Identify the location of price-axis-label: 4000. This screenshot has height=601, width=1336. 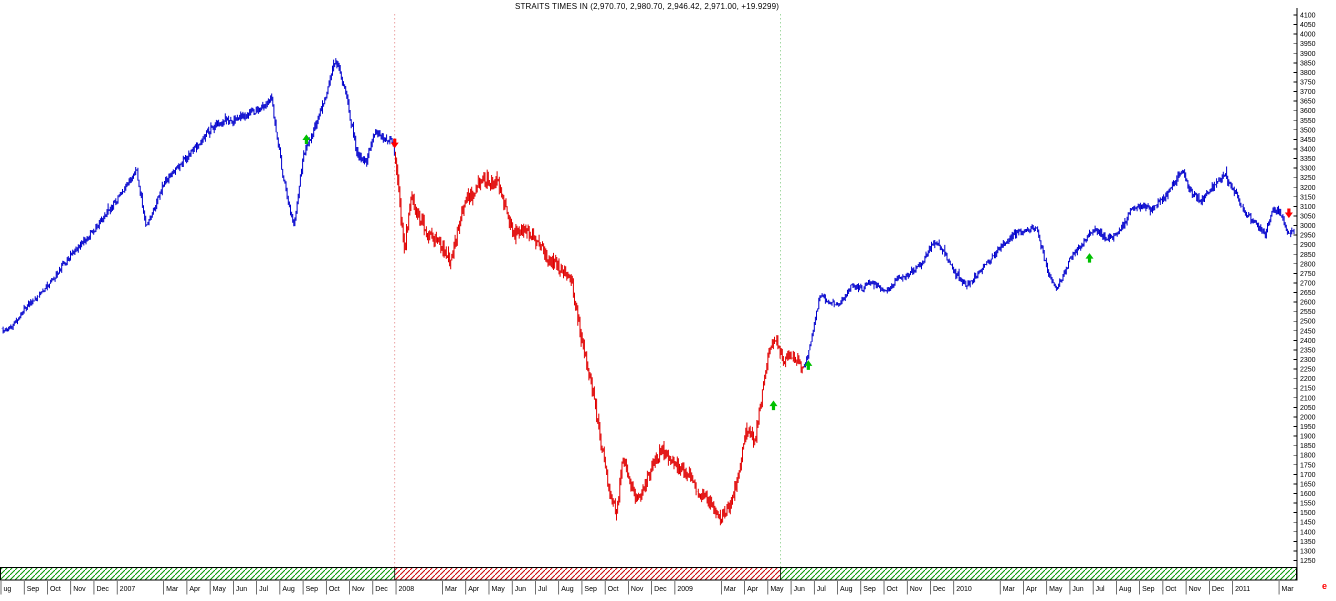
(1308, 35).